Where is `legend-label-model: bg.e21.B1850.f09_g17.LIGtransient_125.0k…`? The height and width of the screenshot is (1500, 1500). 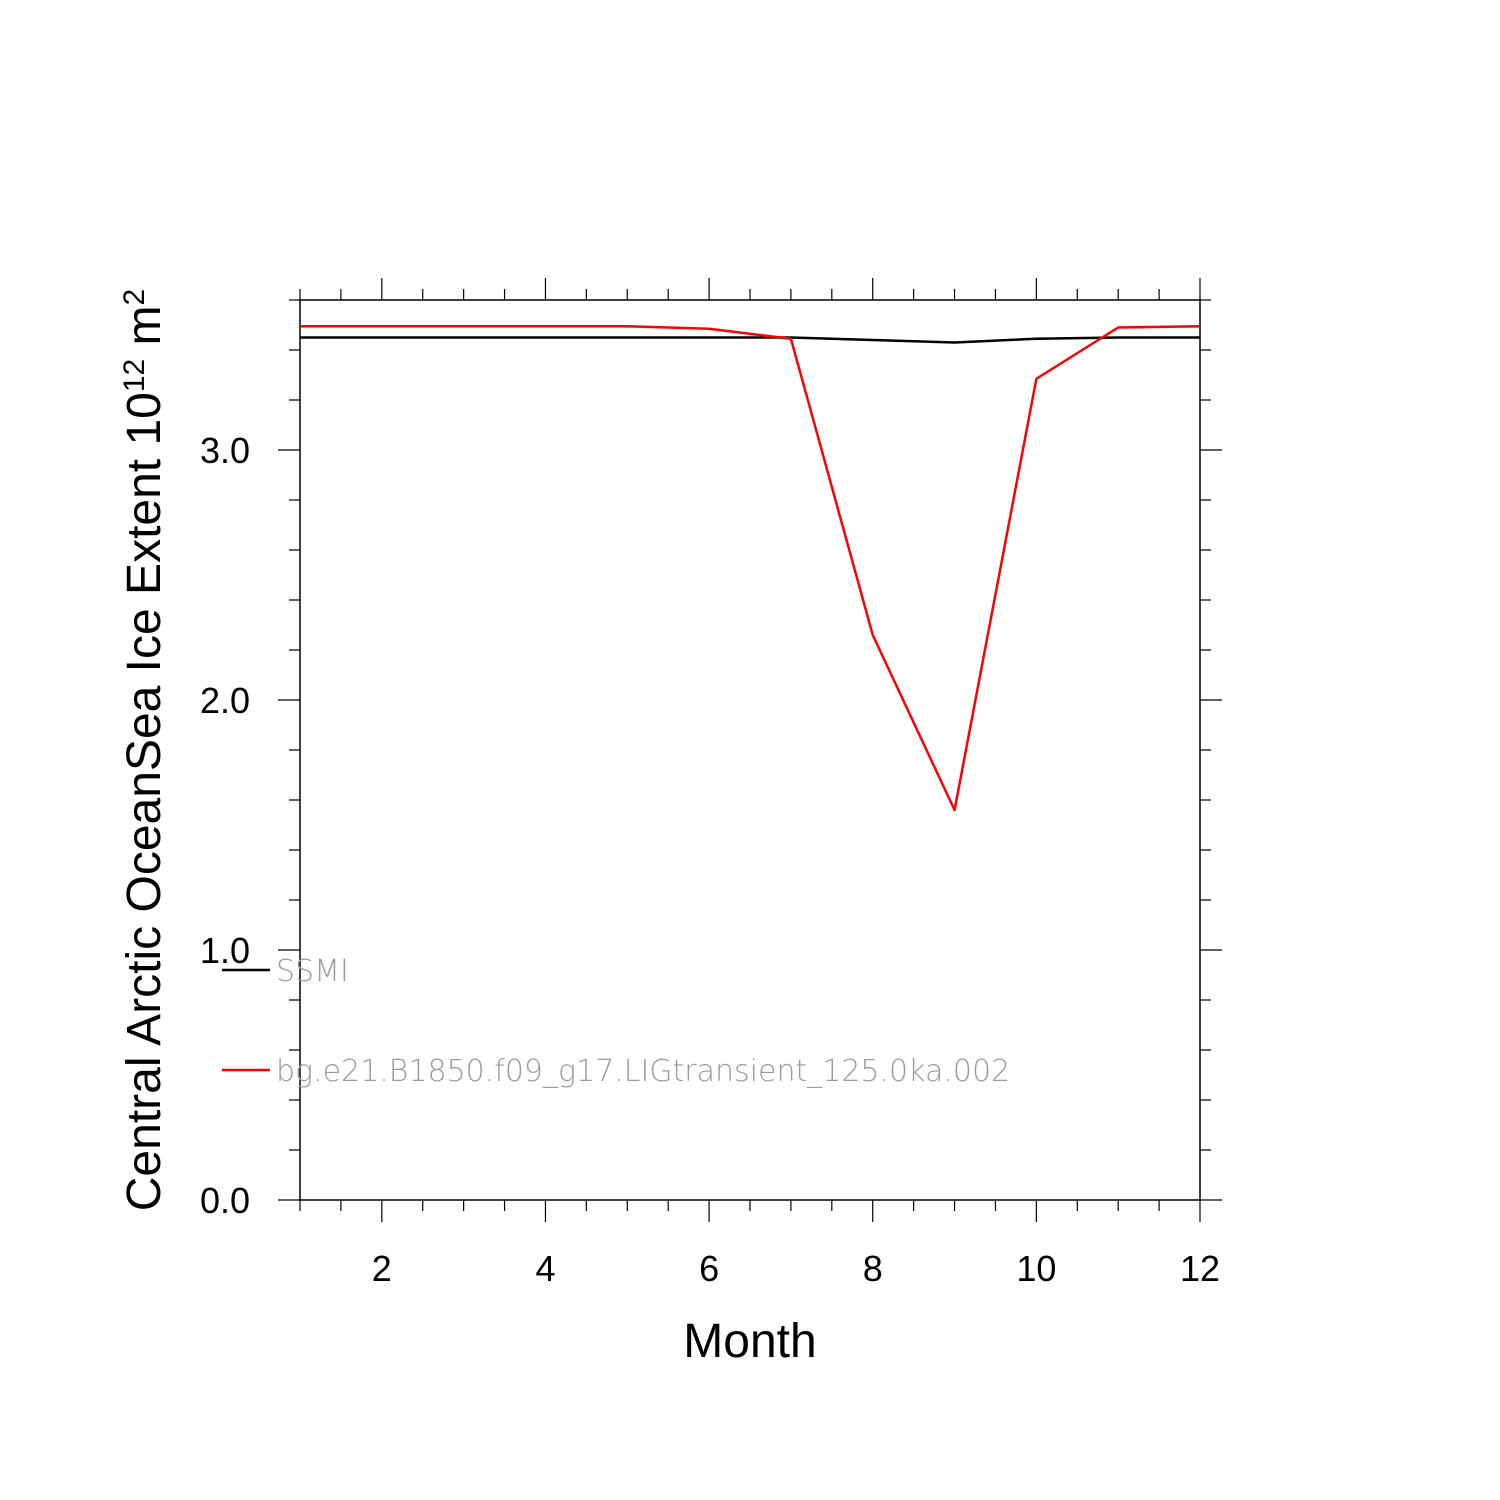
legend-label-model: bg.e21.B1850.f09_g17.LIGtransient_125.0k… is located at coordinates (643, 1071).